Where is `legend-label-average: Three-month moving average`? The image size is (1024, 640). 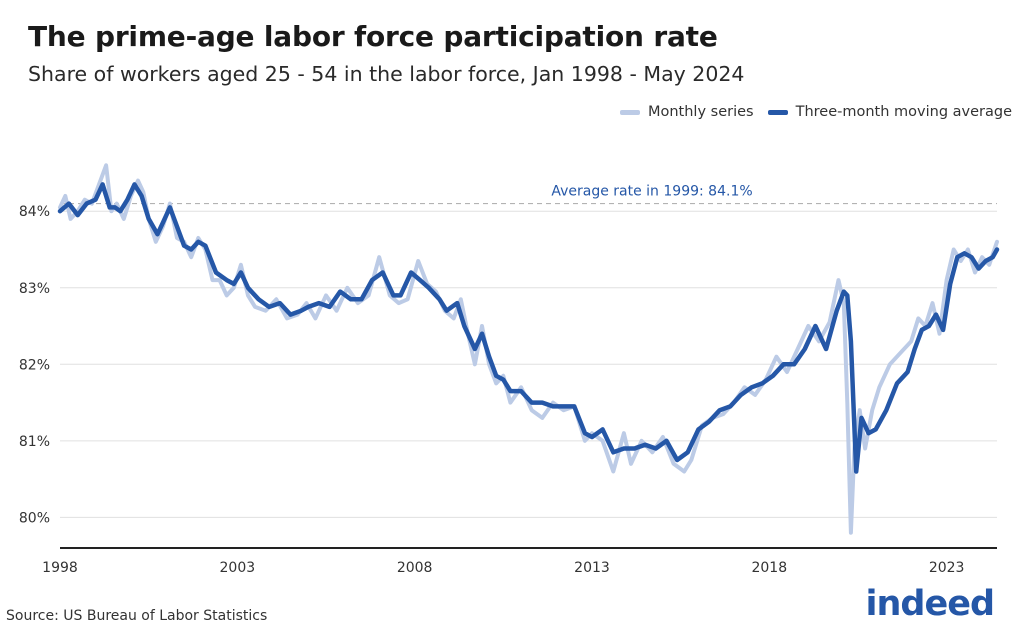 legend-label-average: Three-month moving average is located at coordinates (903, 112).